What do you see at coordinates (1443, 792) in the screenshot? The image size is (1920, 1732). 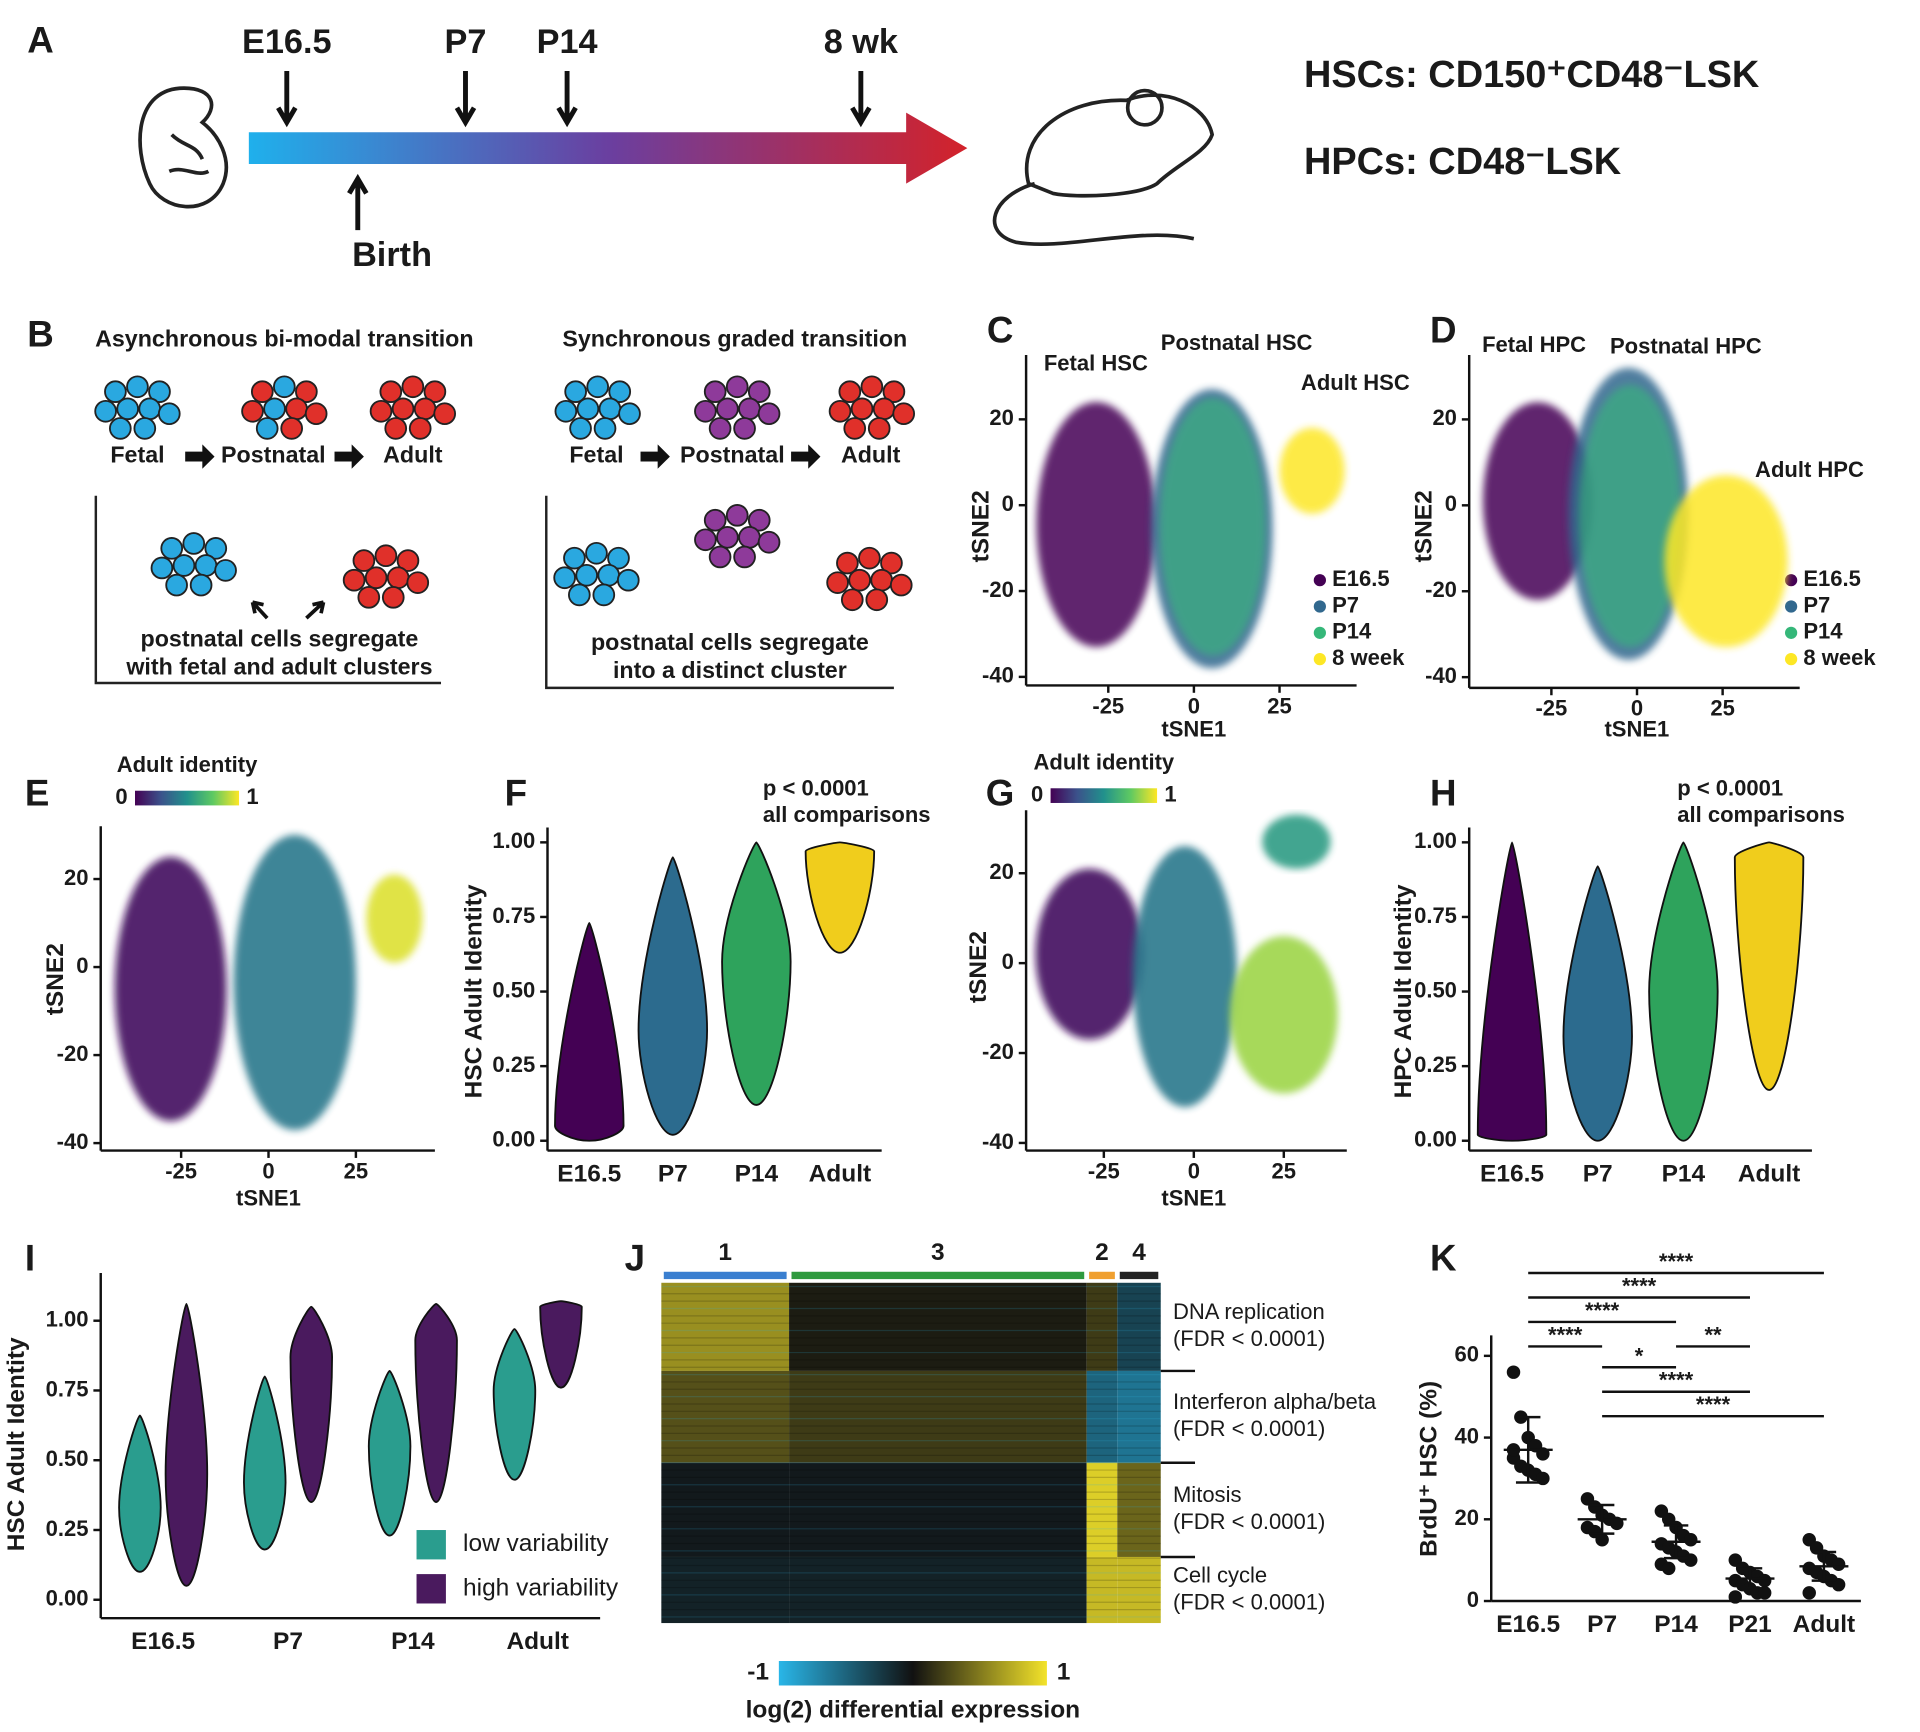 I see `panel-label: H` at bounding box center [1443, 792].